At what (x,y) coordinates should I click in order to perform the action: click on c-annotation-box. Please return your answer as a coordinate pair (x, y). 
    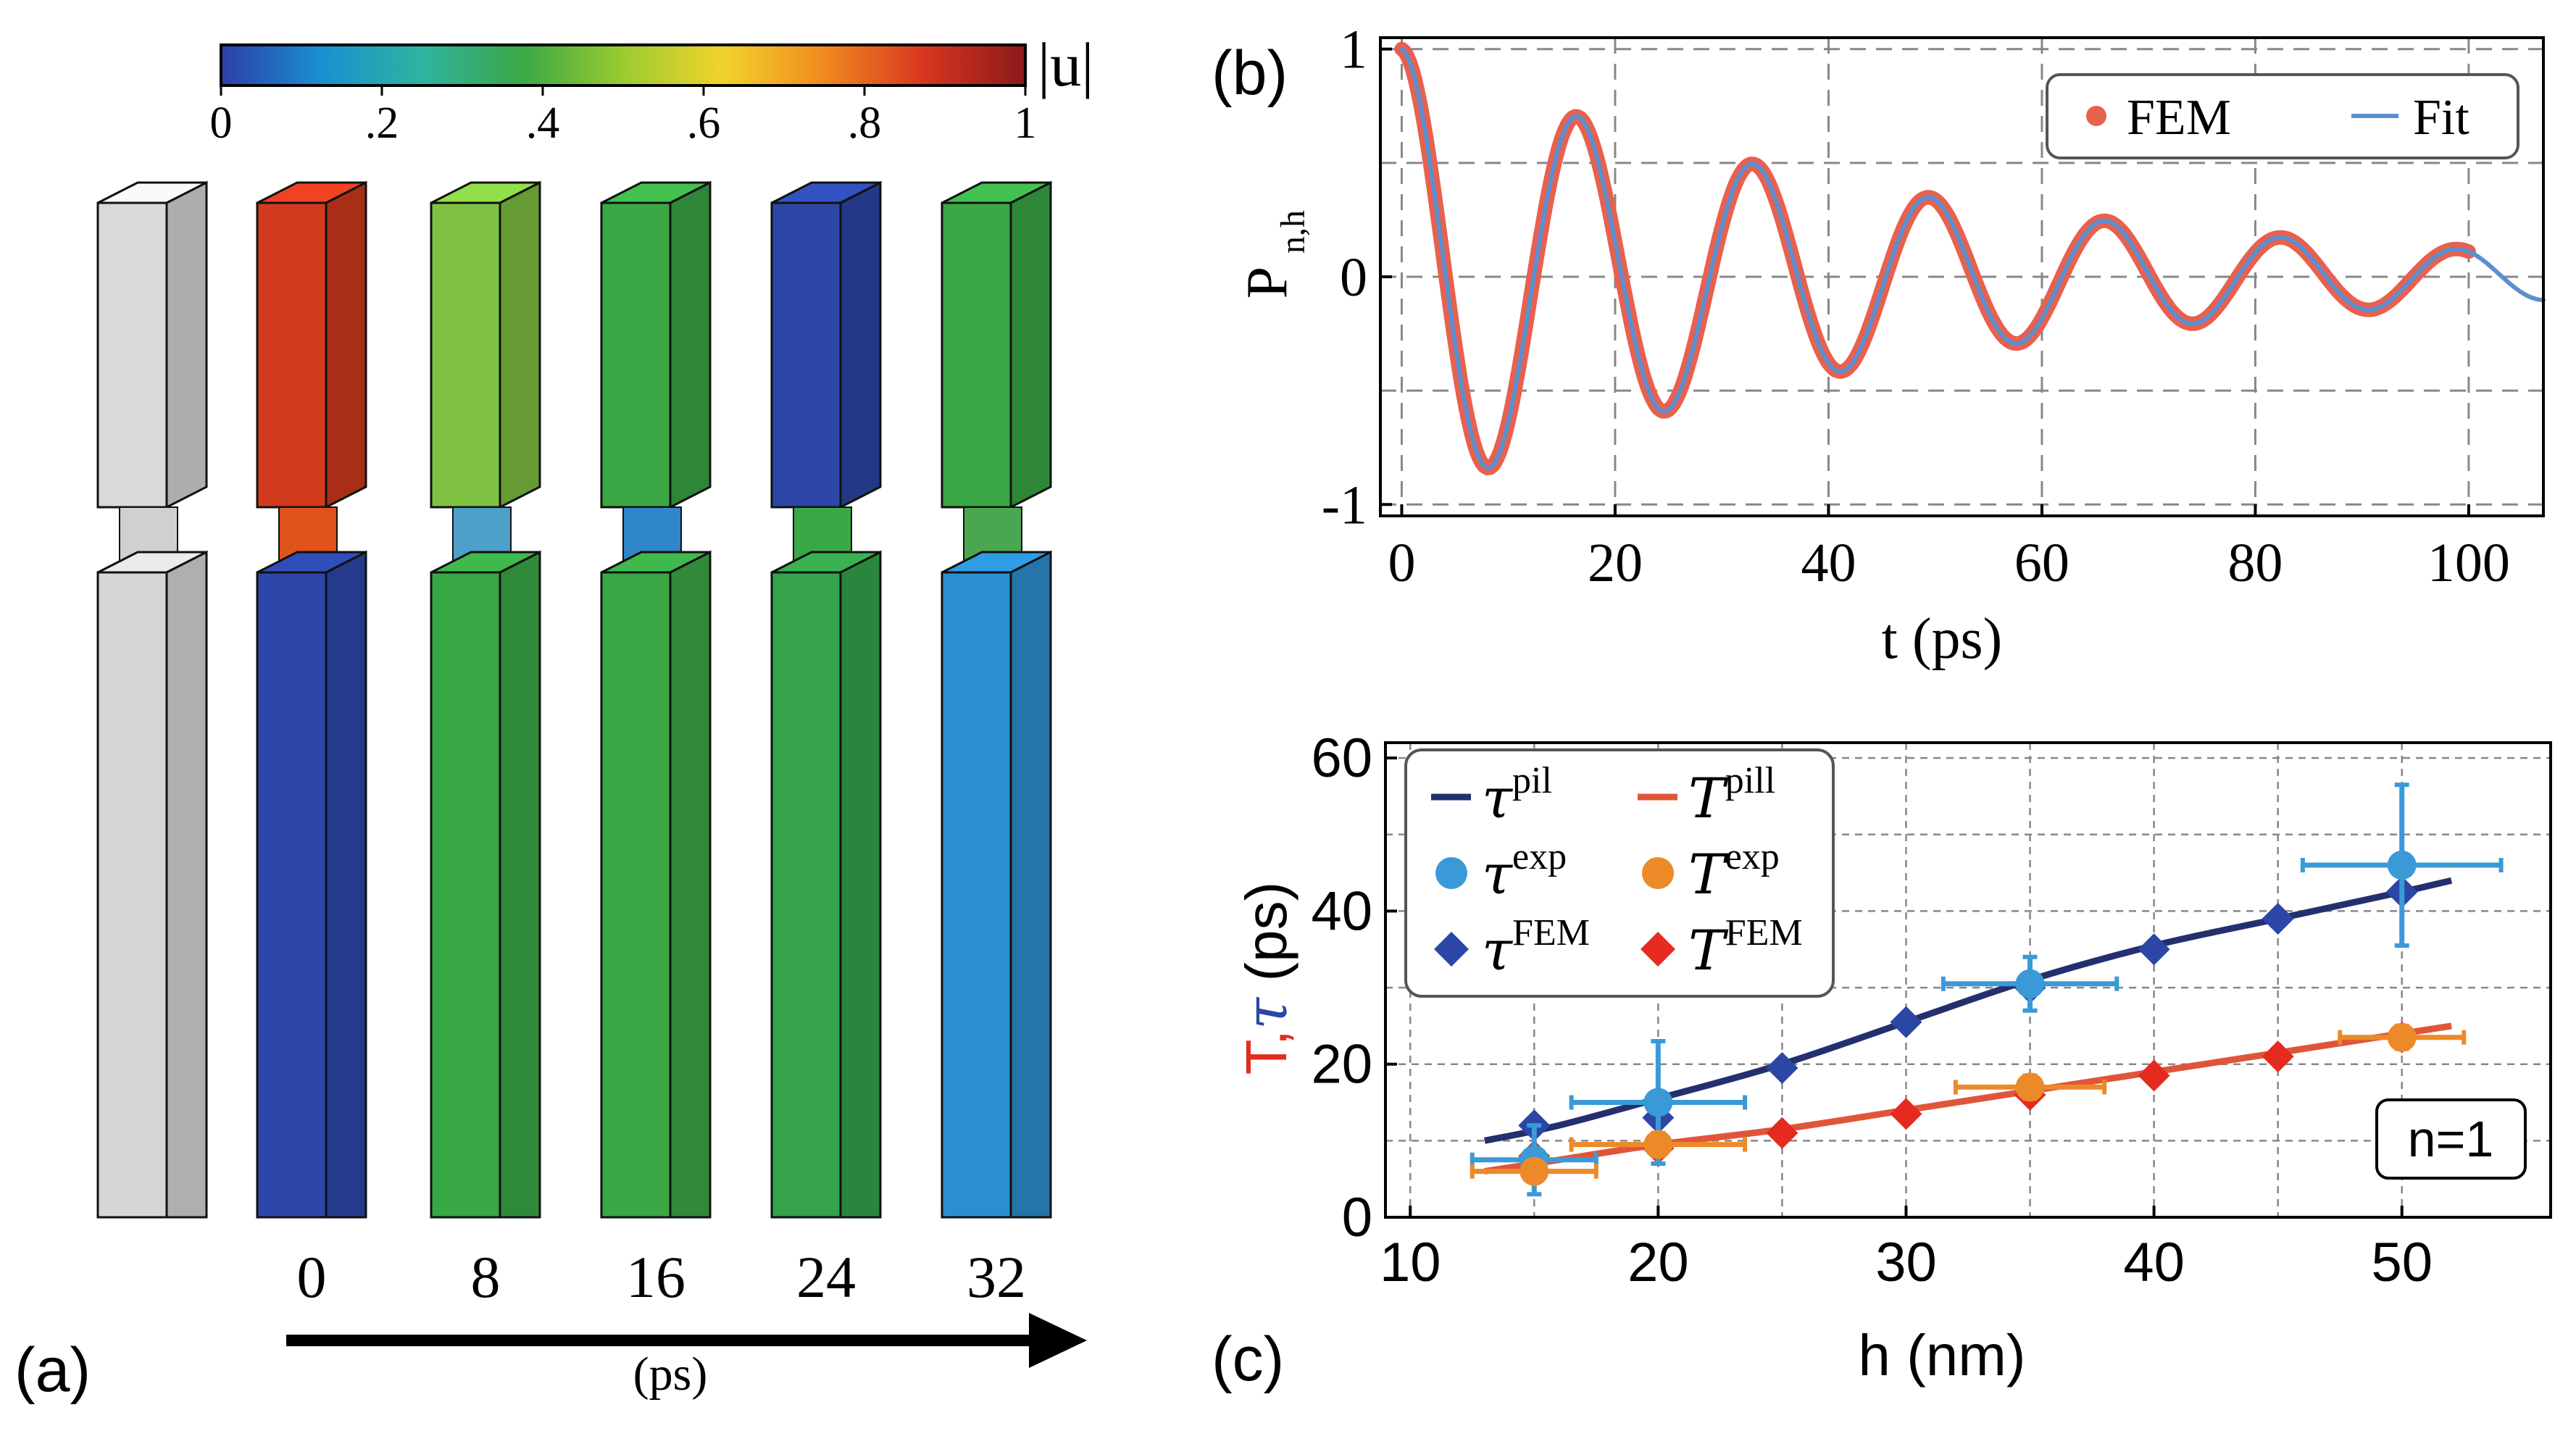
    Looking at the image, I should click on (2451, 1139).